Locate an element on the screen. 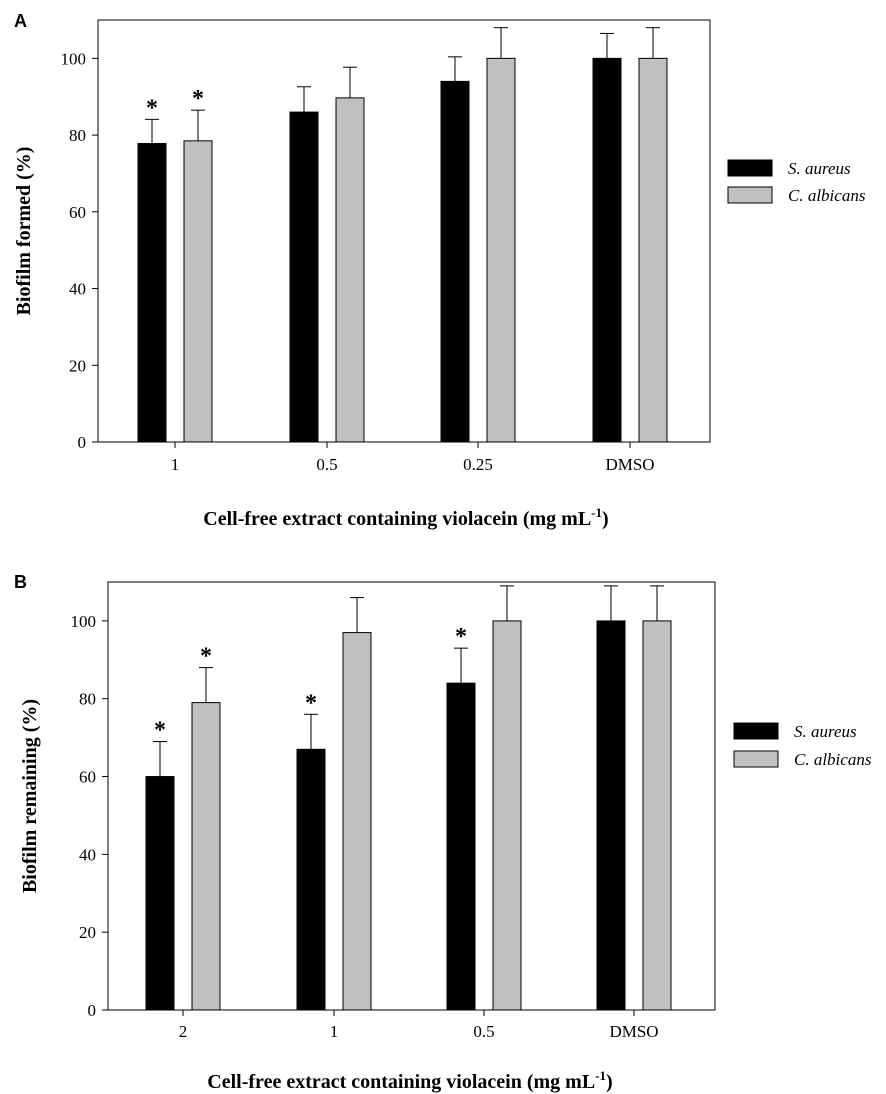 Image resolution: width=886 pixels, height=1094 pixels. x-tick-label: 2 is located at coordinates (183, 1031).